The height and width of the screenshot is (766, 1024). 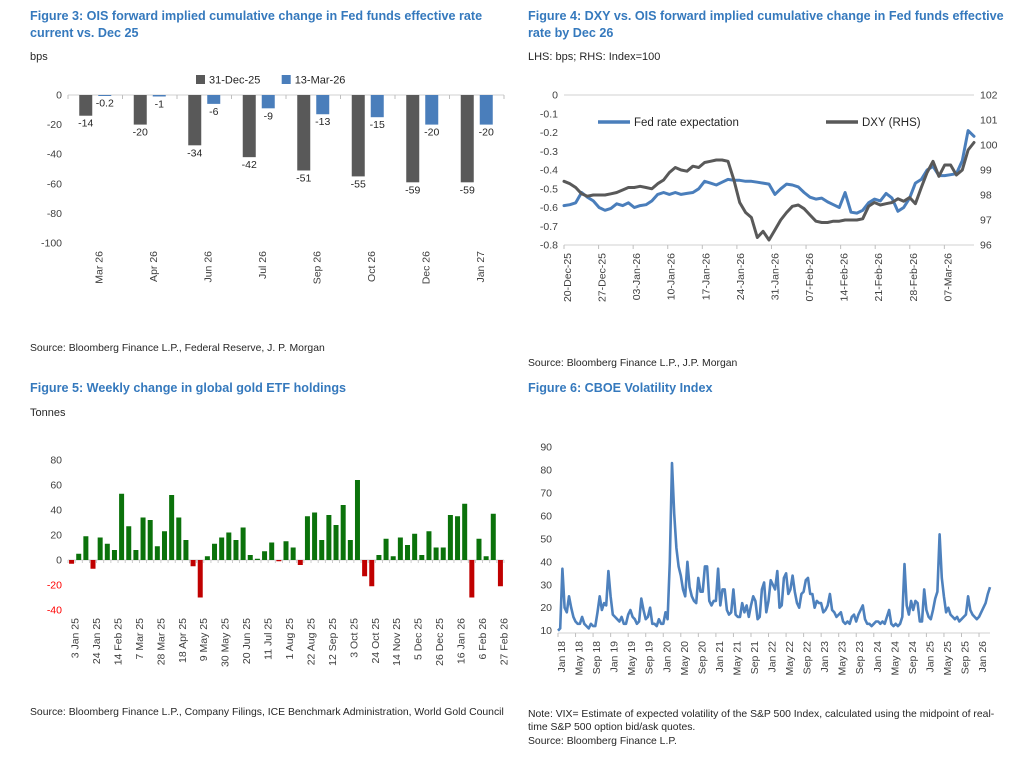 I want to click on svg-text: 5 Dec 25, so click(x=419, y=638).